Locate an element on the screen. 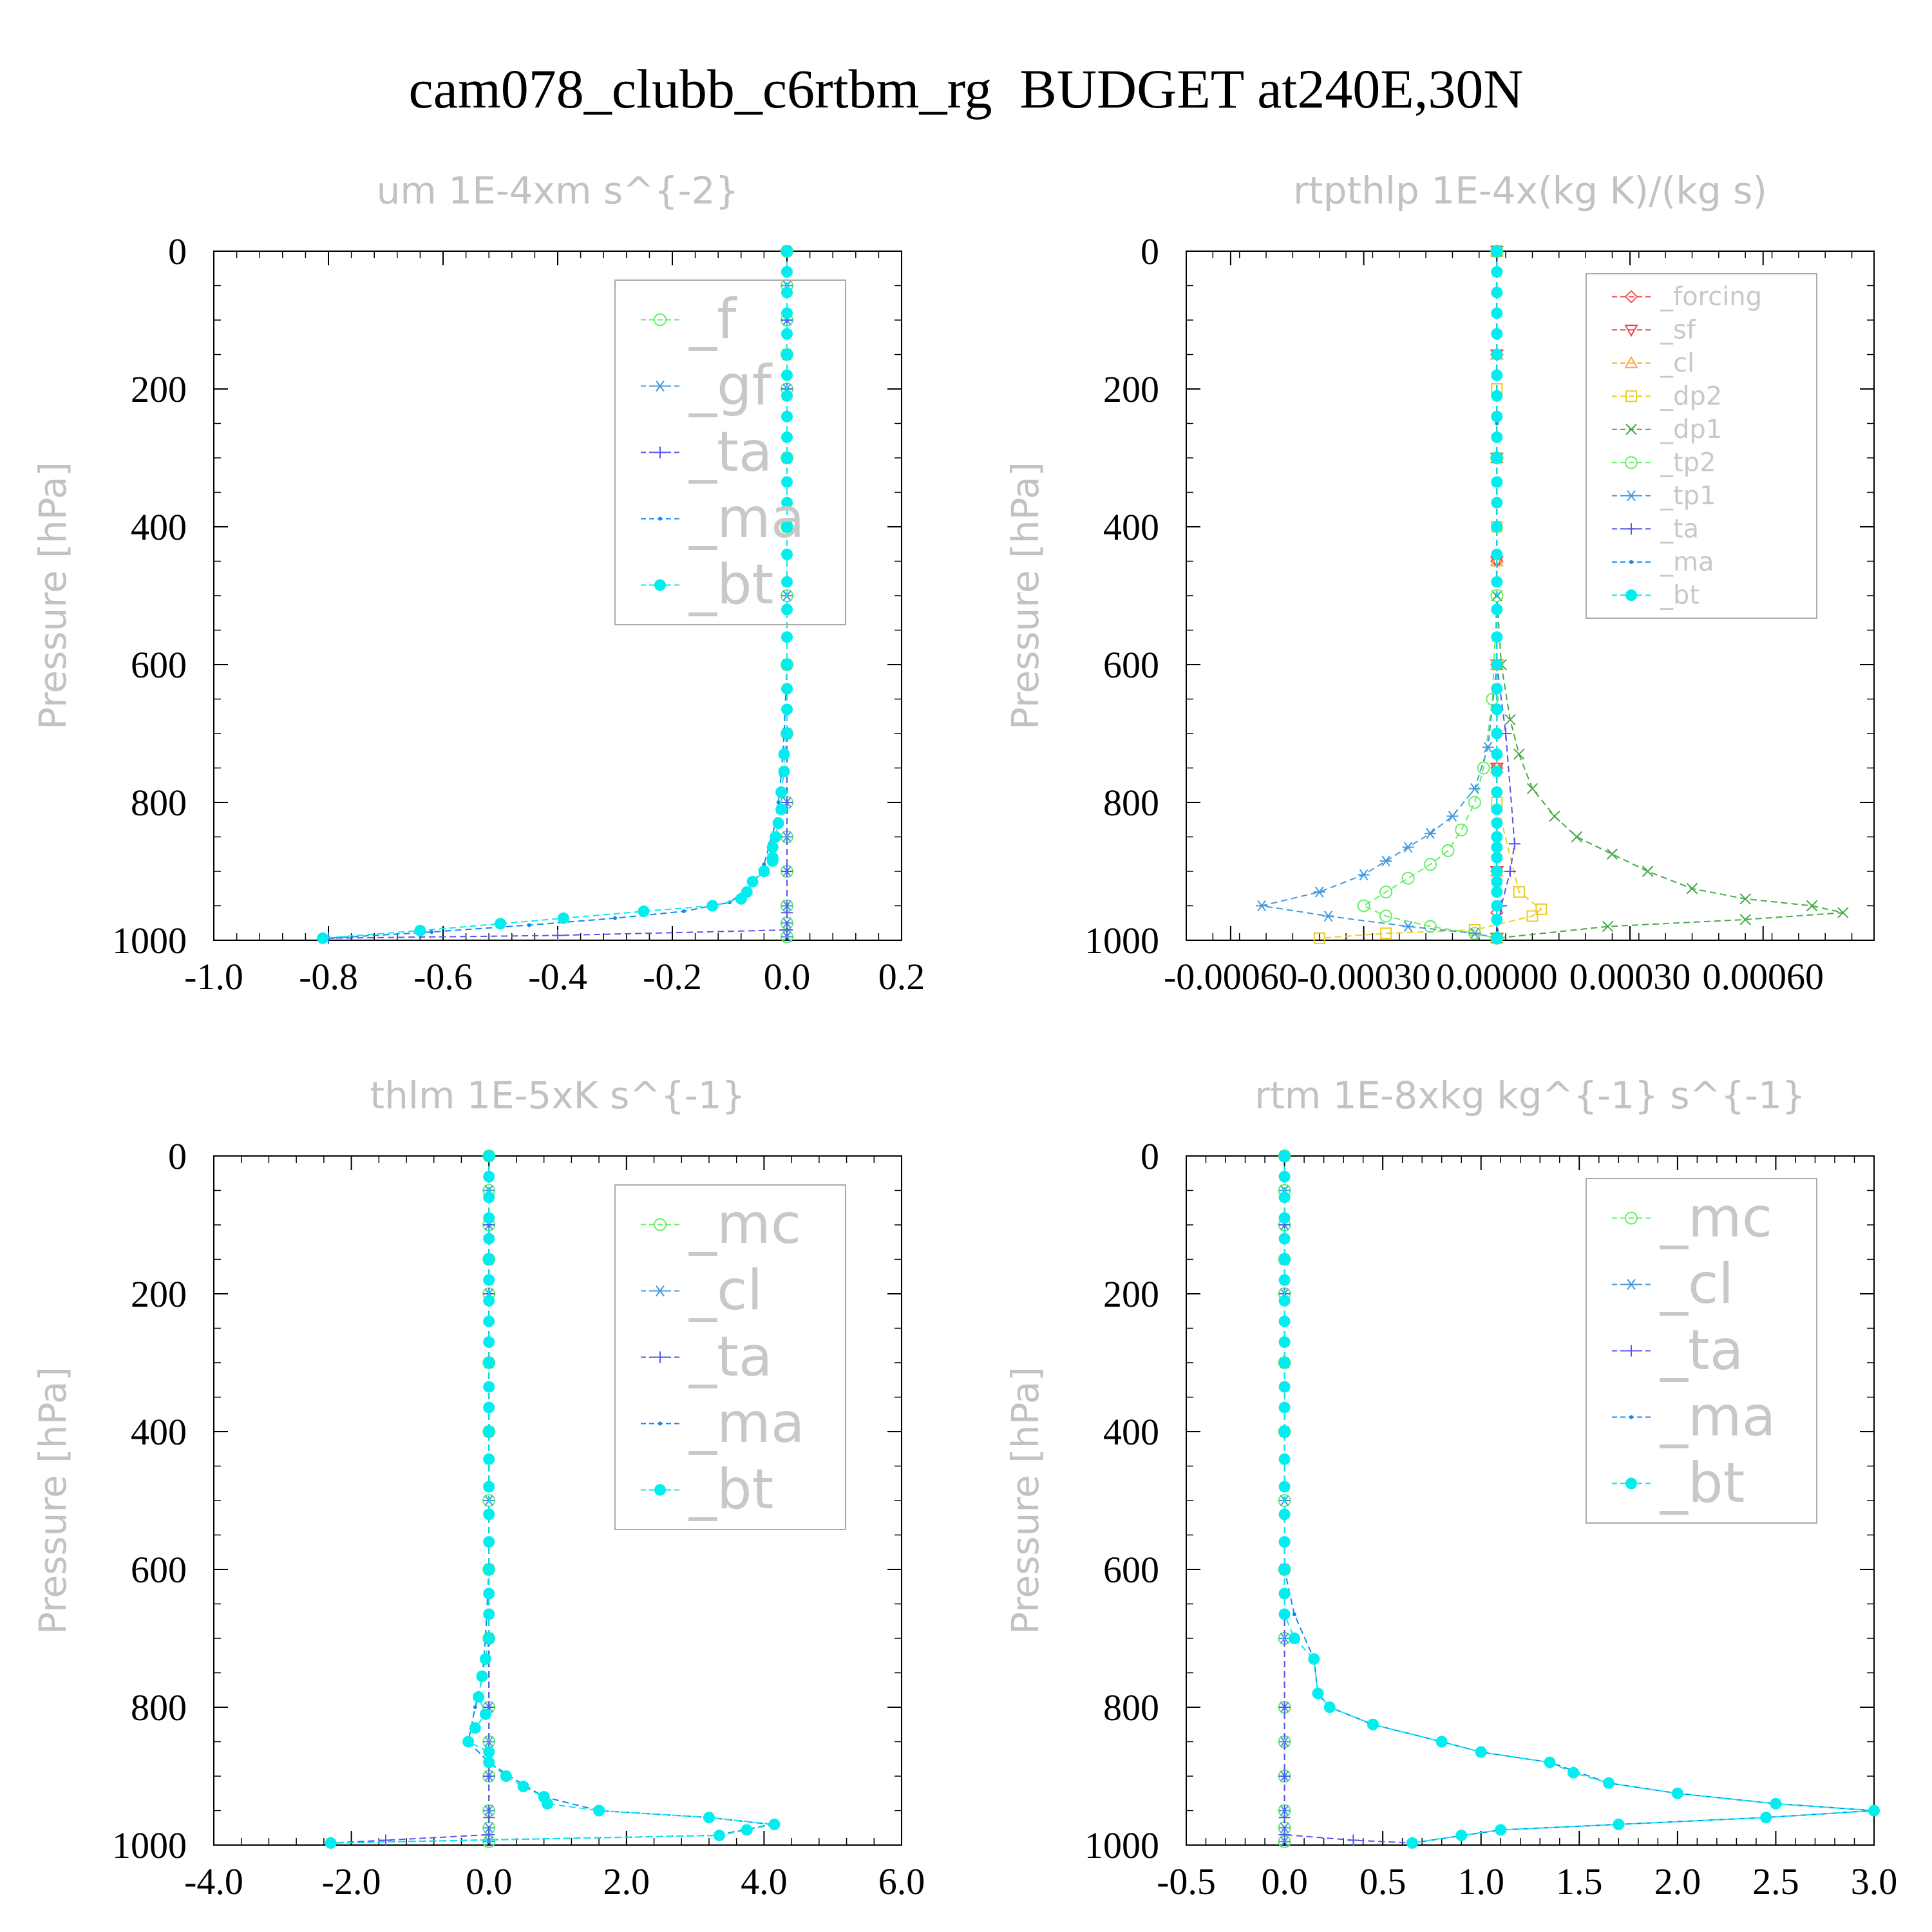 This screenshot has height=1932, width=1932. x-tick-label: 0.00060 is located at coordinates (1763, 977).